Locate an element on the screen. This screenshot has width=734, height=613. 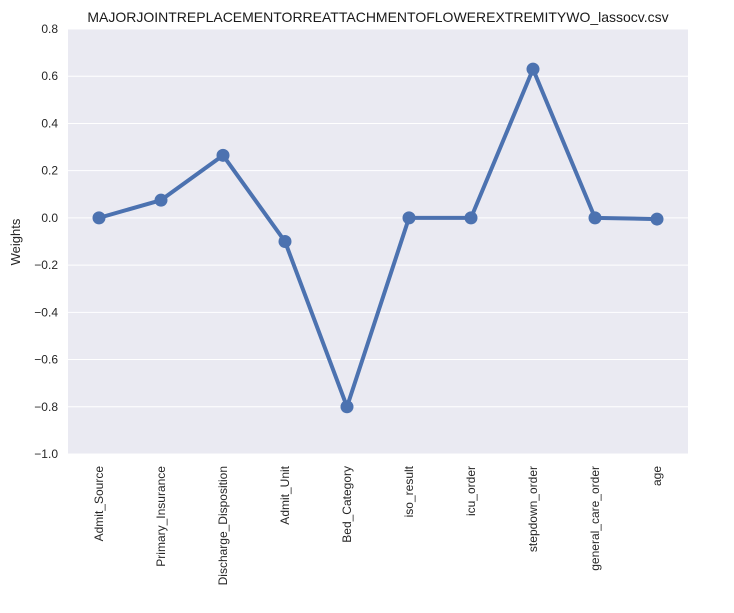
y-tick-label: 0.8 is located at coordinates (49, 29).